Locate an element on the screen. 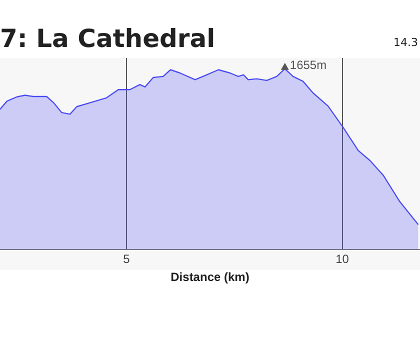  annotation: 1655m is located at coordinates (308, 65).